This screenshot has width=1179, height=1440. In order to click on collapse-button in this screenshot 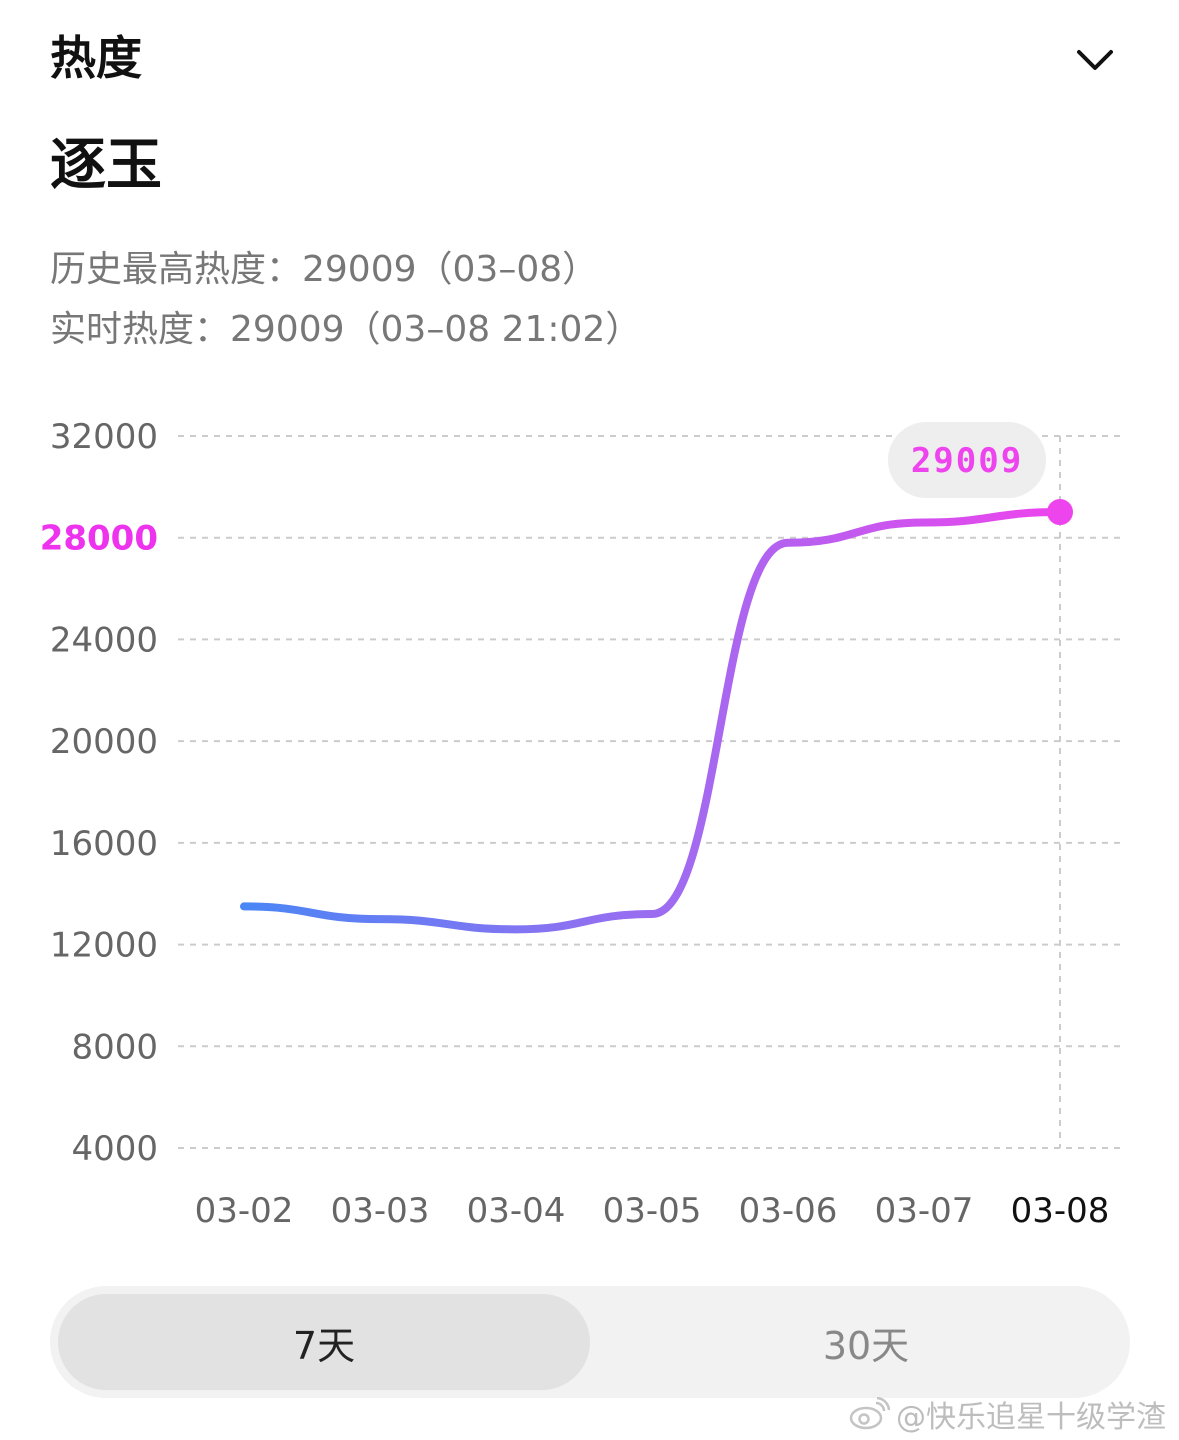, I will do `click(1095, 60)`.